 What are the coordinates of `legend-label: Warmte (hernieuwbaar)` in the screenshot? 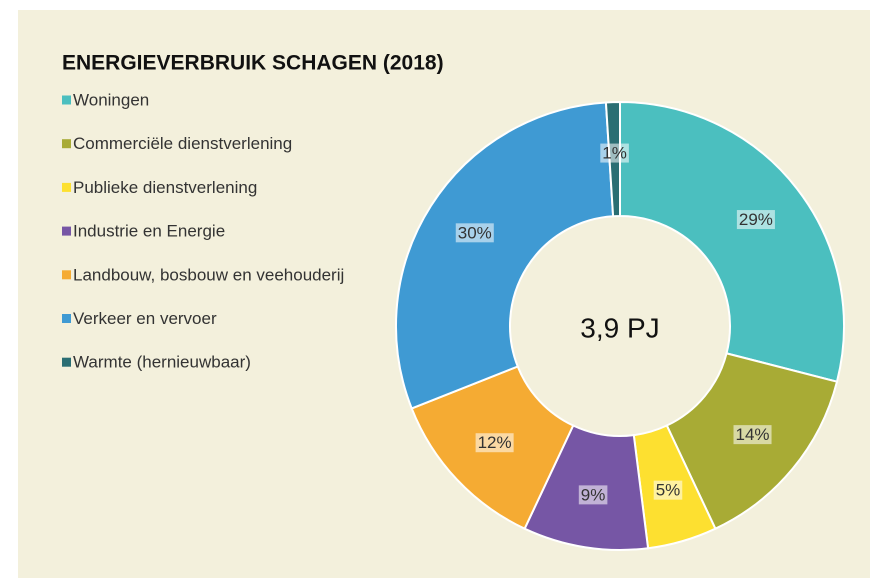 It's located at (162, 362).